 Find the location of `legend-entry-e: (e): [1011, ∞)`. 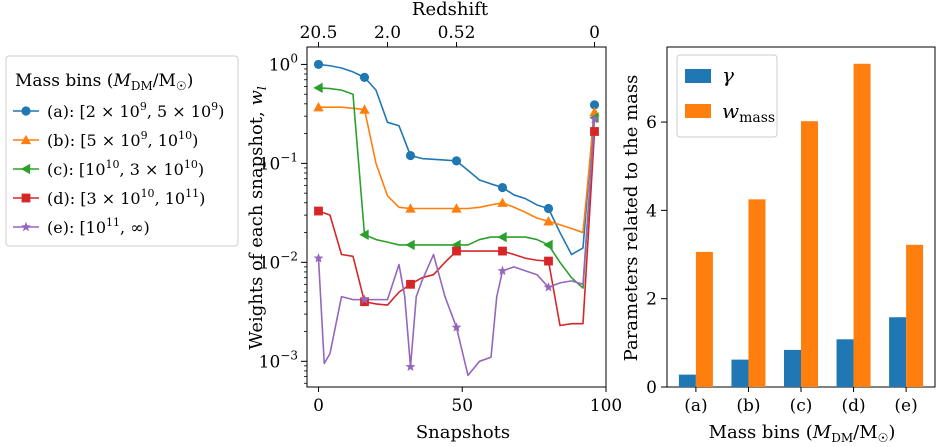

legend-entry-e: (e): [1011, ∞) is located at coordinates (98, 226).